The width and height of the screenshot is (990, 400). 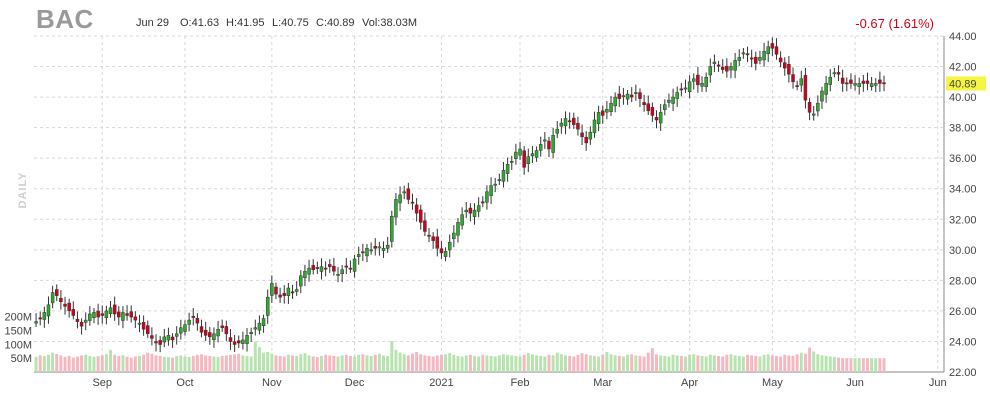 I want to click on last-price-marker: 40.89, so click(x=966, y=83).